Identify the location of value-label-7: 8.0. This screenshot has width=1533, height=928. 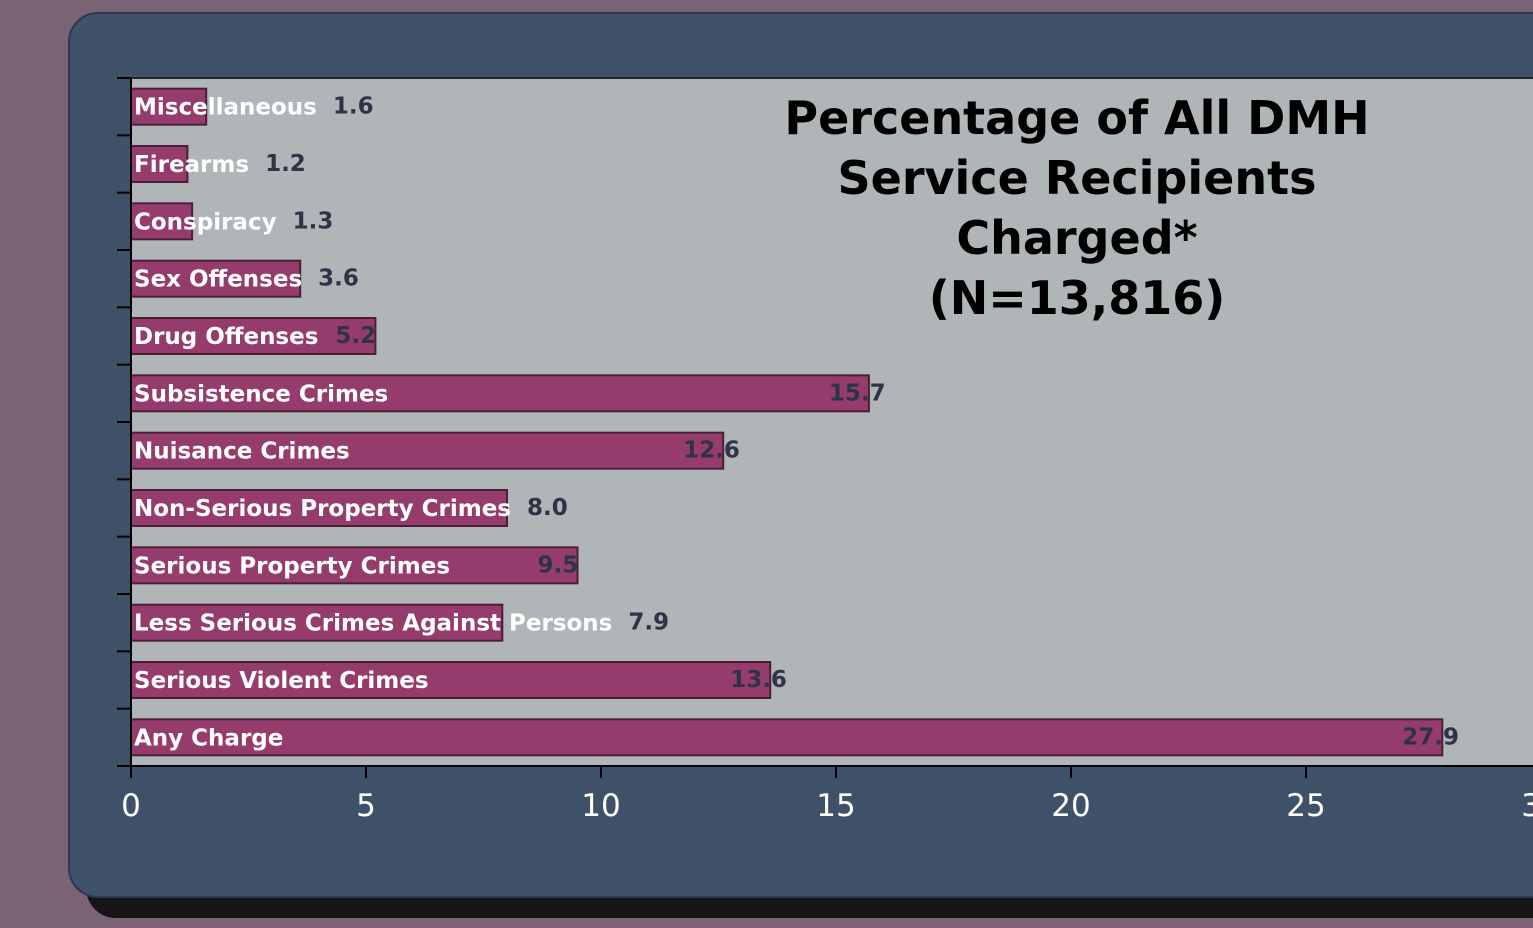
(547, 508).